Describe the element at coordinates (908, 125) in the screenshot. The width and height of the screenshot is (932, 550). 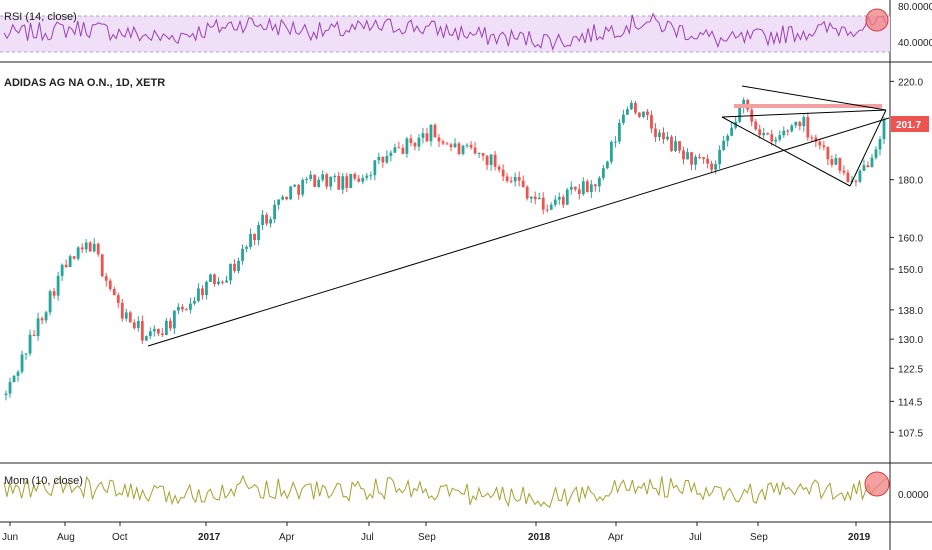
I see `last-price-label: 201.7` at that location.